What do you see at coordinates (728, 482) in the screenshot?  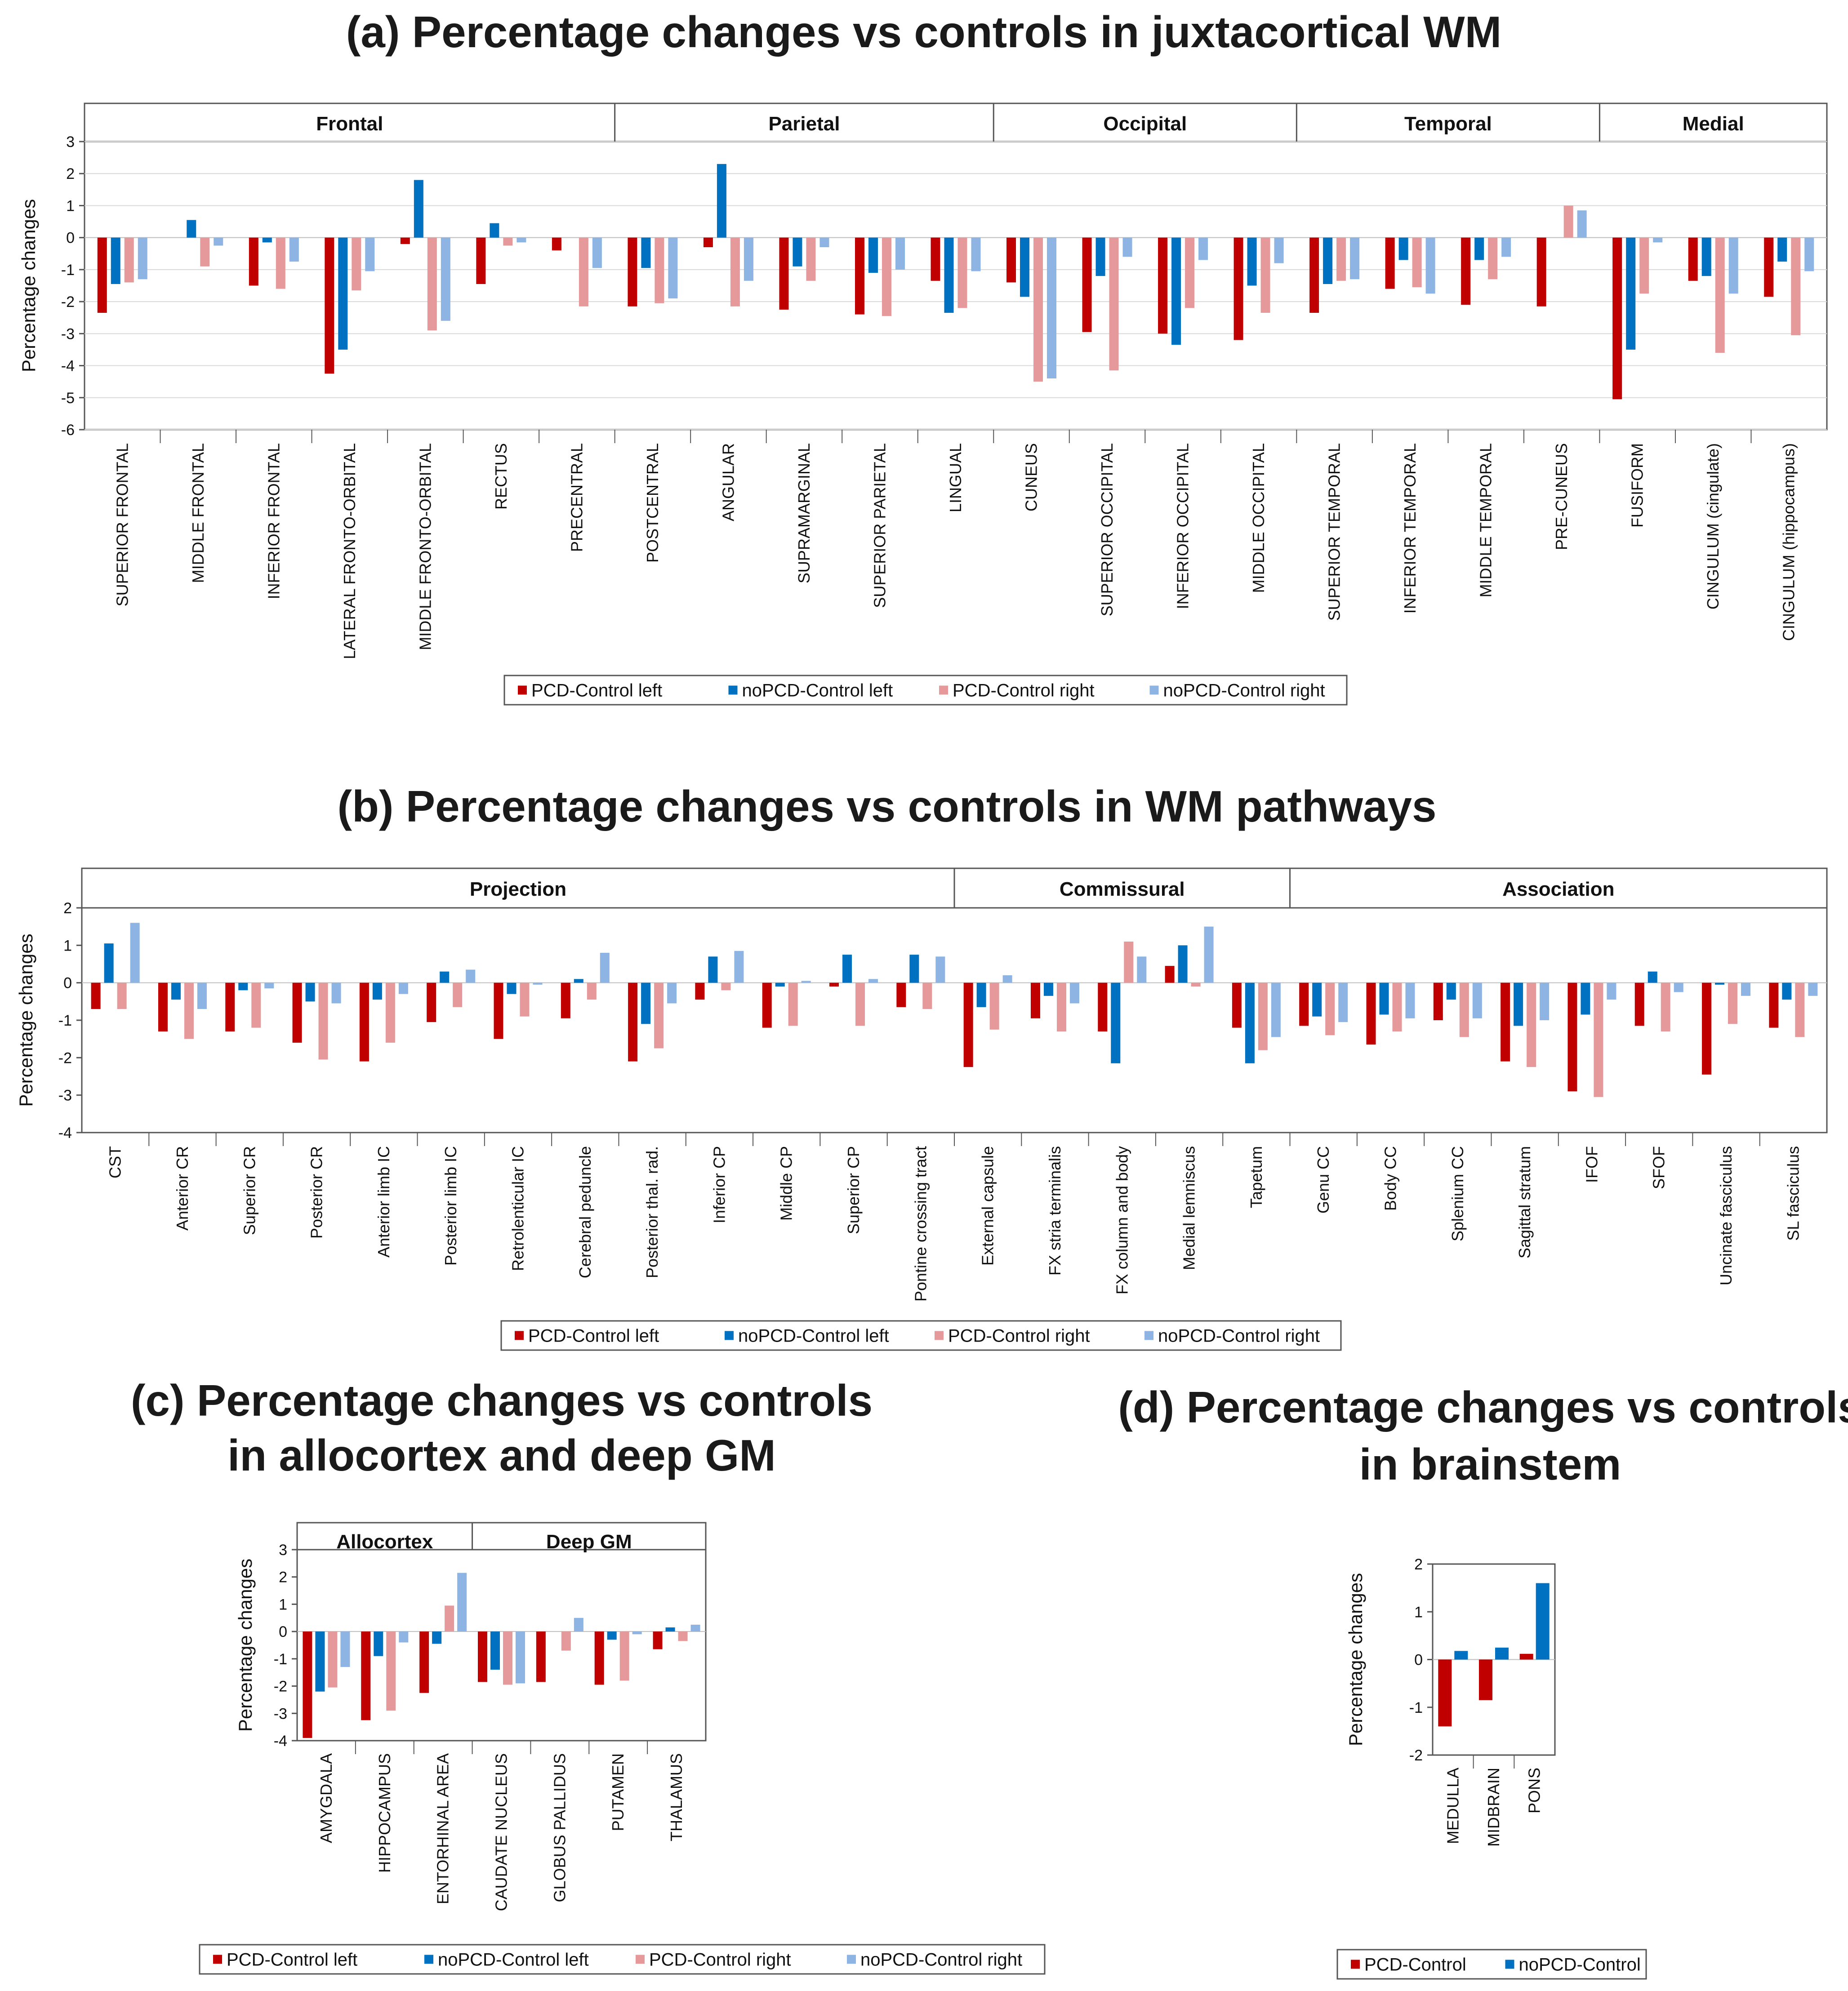 I see `category-label: ANGULAR` at bounding box center [728, 482].